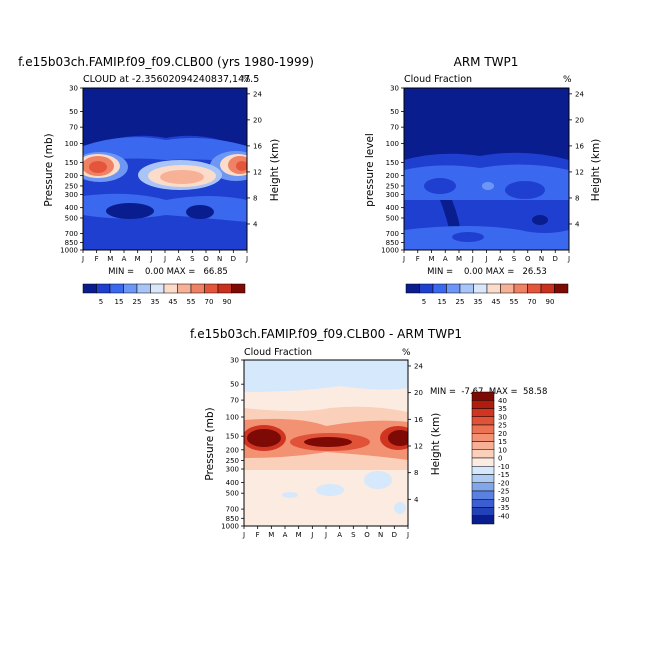 This screenshot has height=654, width=654. What do you see at coordinates (353, 535) in the screenshot?
I see `panel-diff-xtick-label: S` at bounding box center [353, 535].